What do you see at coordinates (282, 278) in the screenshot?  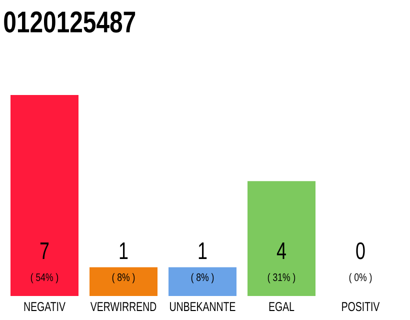 I see `annotation: ( 31% )` at bounding box center [282, 278].